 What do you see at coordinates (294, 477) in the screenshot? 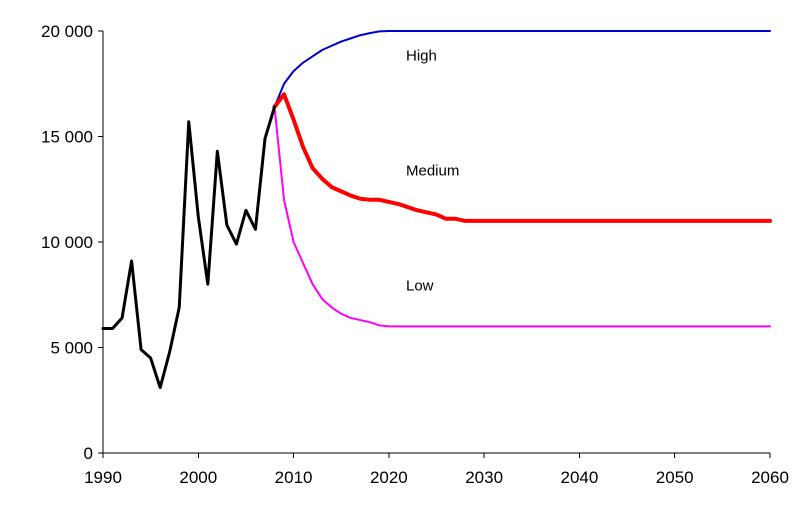
I see `x-tick-label: 2010` at bounding box center [294, 477].